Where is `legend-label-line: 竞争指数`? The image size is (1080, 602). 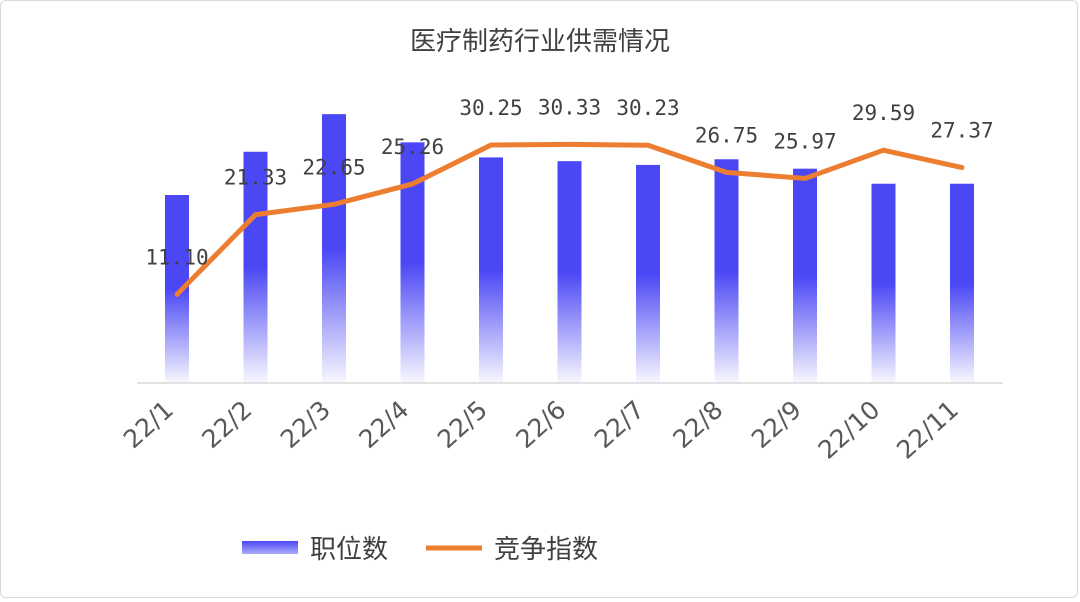
legend-label-line: 竞争指数 is located at coordinates (546, 550).